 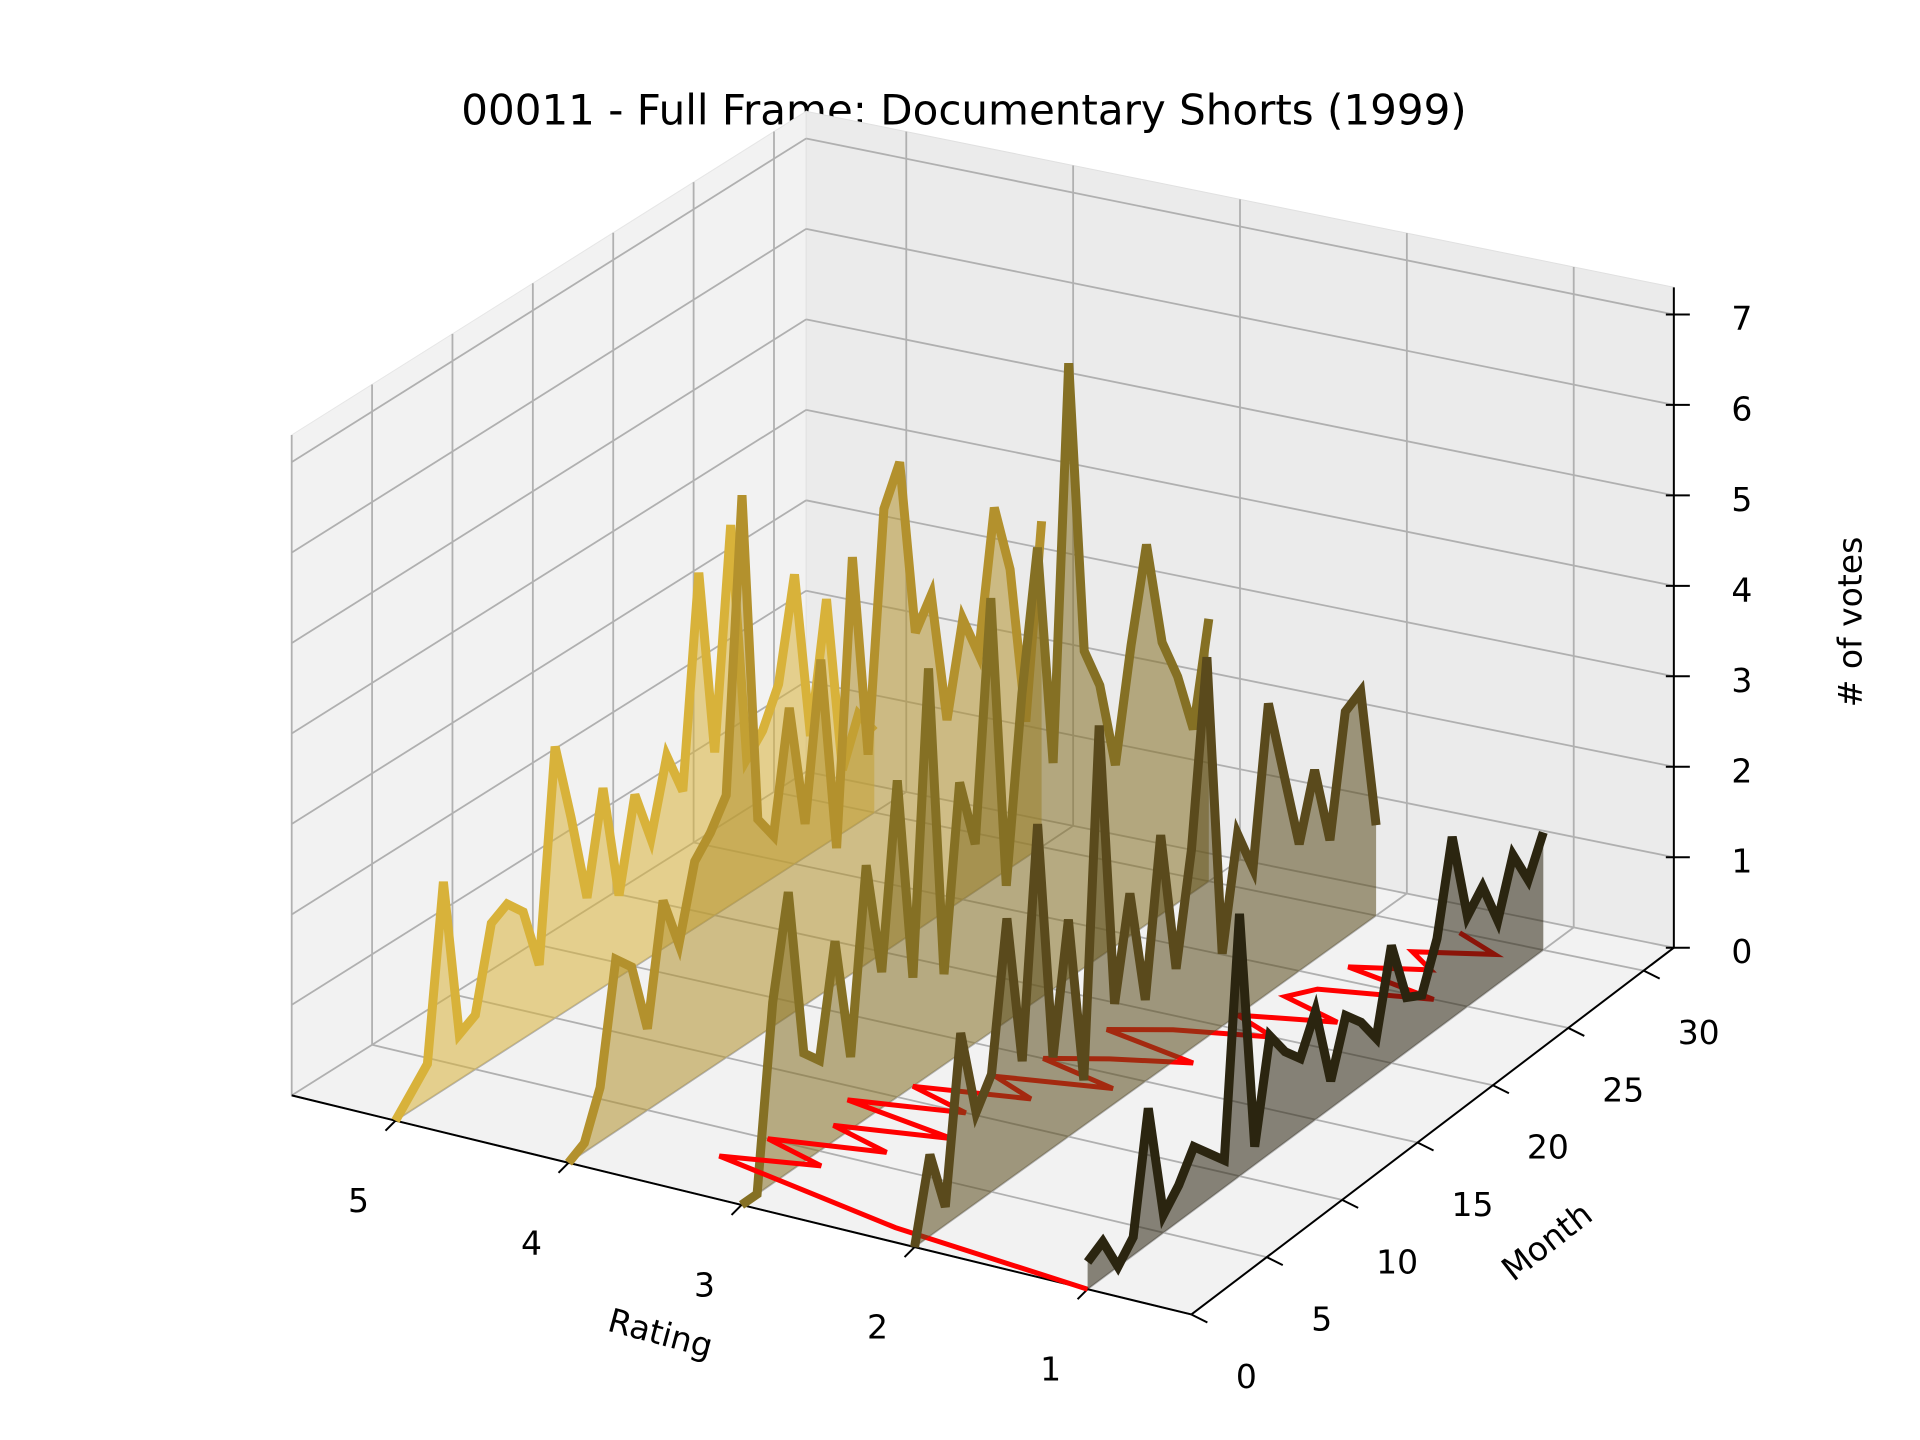 What do you see at coordinates (660, 1332) in the screenshot?
I see `x-axis-label: Rating` at bounding box center [660, 1332].